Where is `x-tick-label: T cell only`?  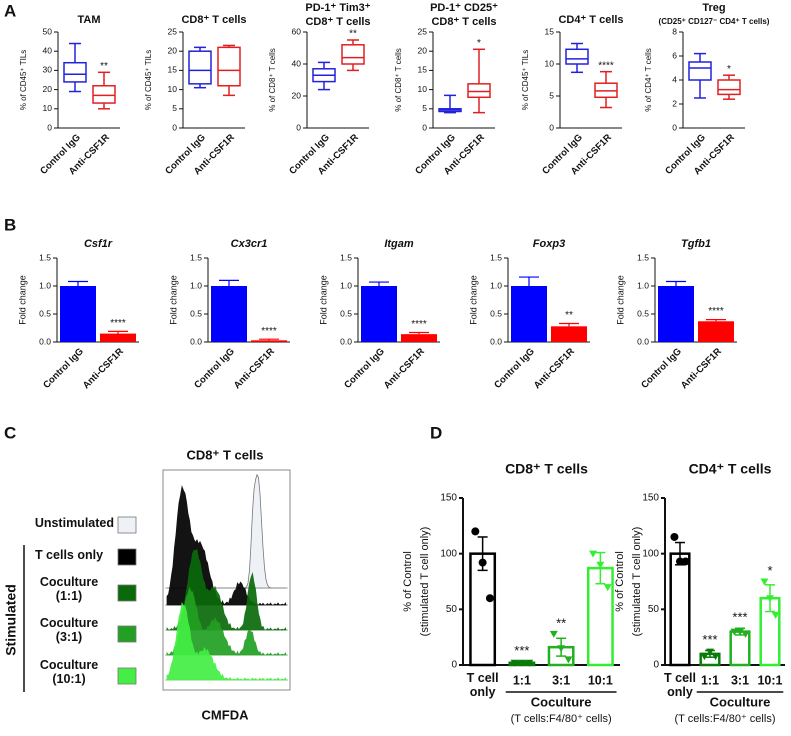 x-tick-label: T cell only is located at coordinates (482, 685).